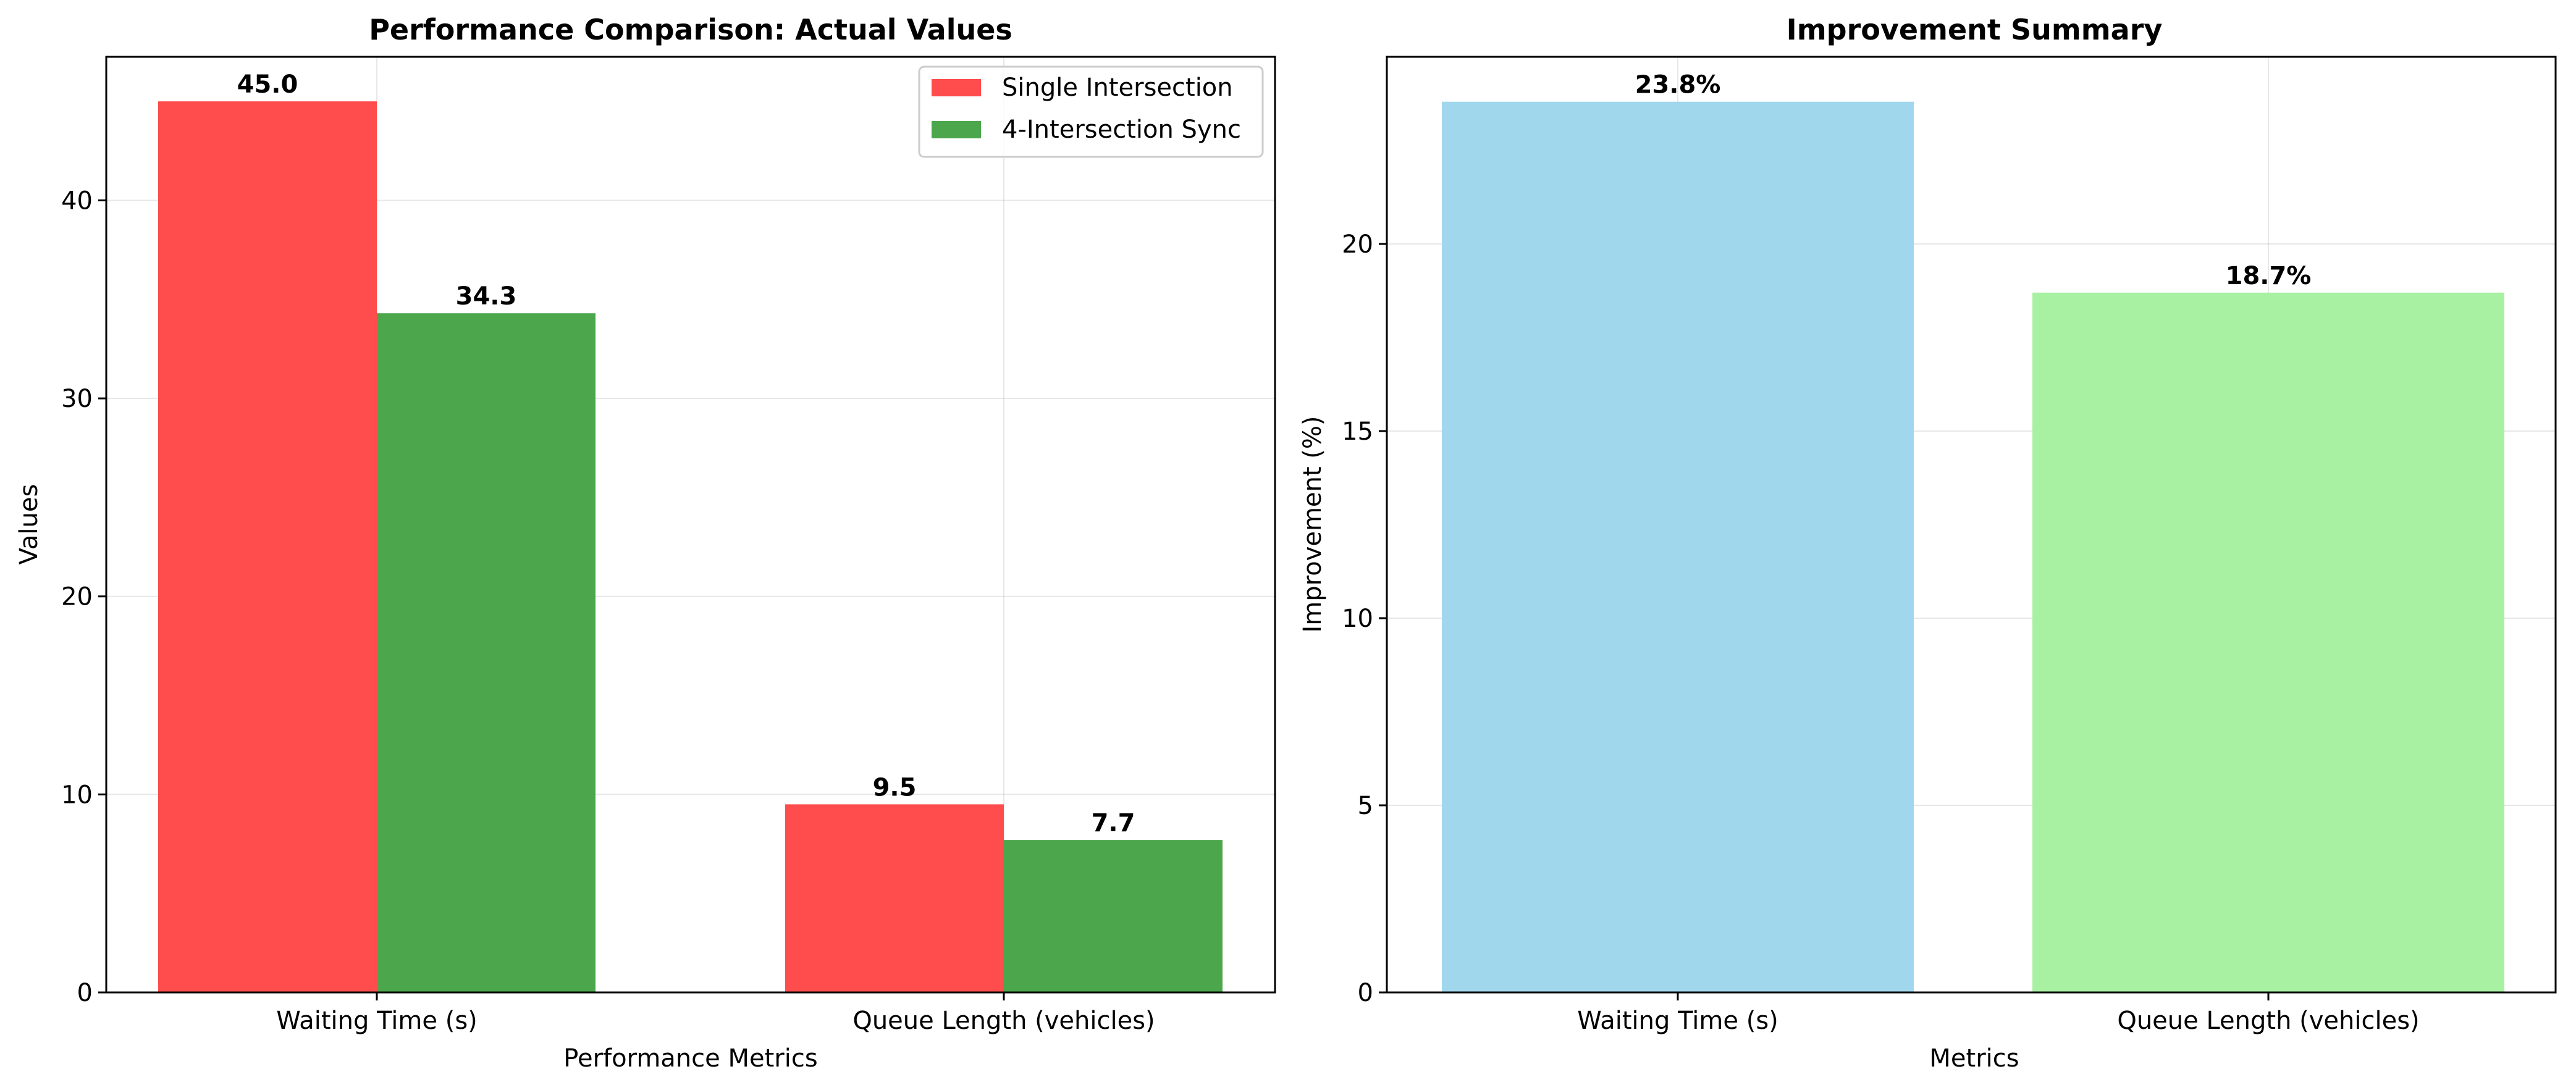 Image resolution: width=2576 pixels, height=1090 pixels. What do you see at coordinates (1313, 524) in the screenshot?
I see `right-y-axis-label: Improvement (%)` at bounding box center [1313, 524].